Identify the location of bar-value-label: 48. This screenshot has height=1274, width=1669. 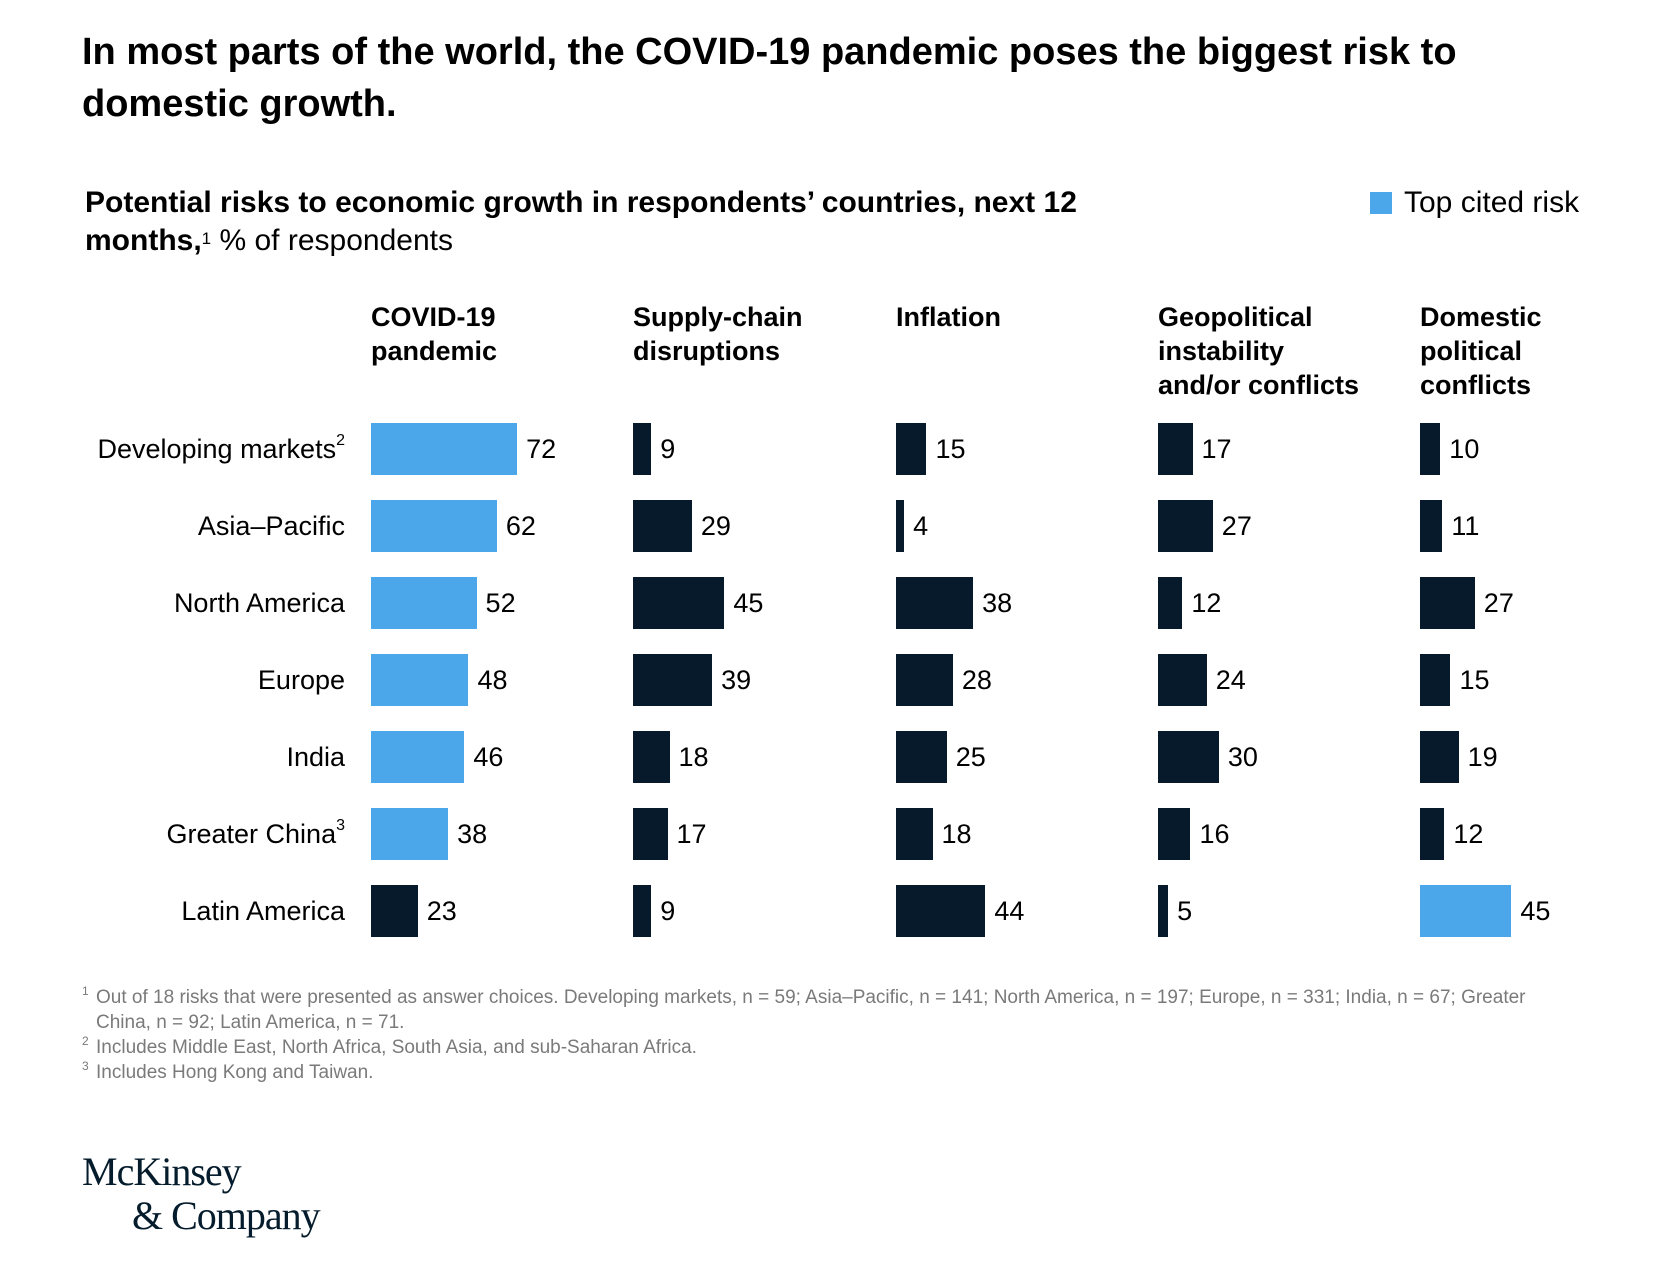
(492, 680).